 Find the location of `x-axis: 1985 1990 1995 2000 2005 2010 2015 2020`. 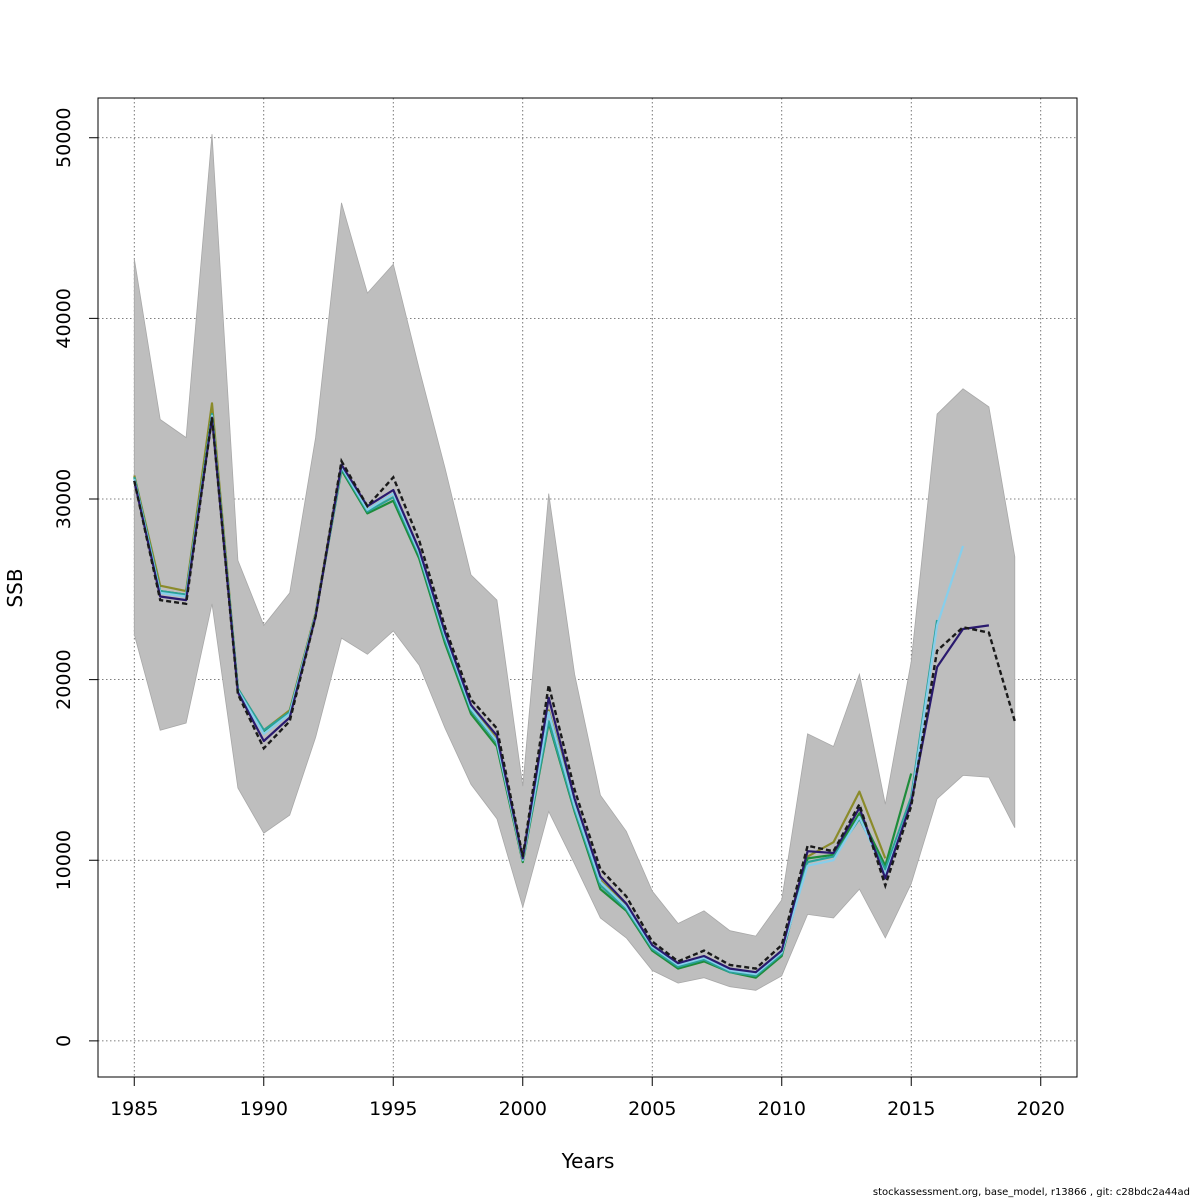

x-axis: 1985 1990 1995 2000 2005 2010 2015 2020 is located at coordinates (587, 1098).